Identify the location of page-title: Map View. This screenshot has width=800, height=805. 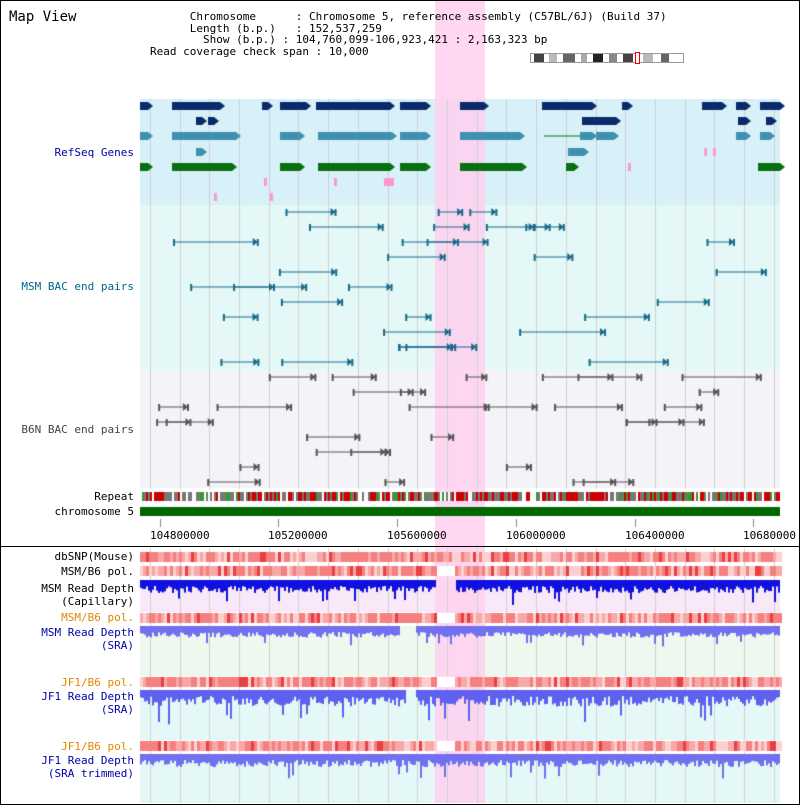
(43, 17).